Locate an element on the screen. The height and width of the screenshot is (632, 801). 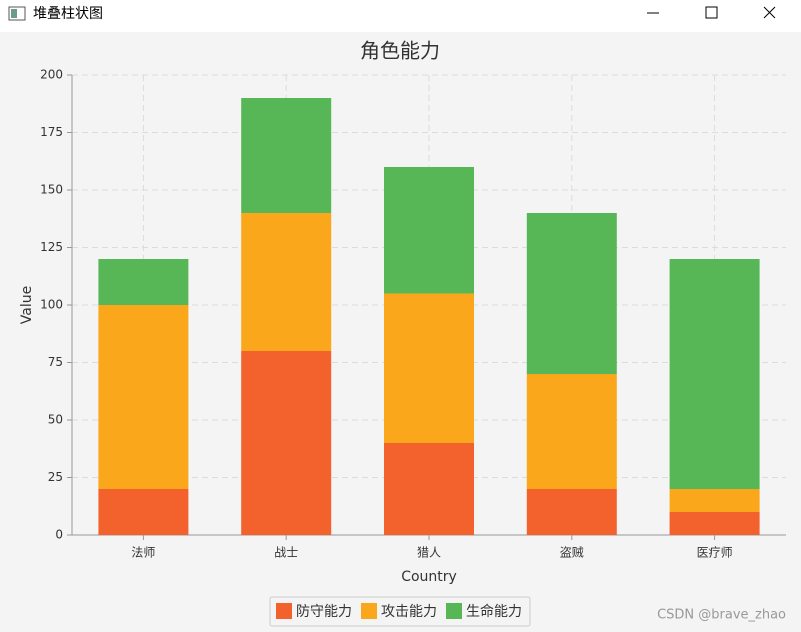
title-bar is located at coordinates (400, 16).